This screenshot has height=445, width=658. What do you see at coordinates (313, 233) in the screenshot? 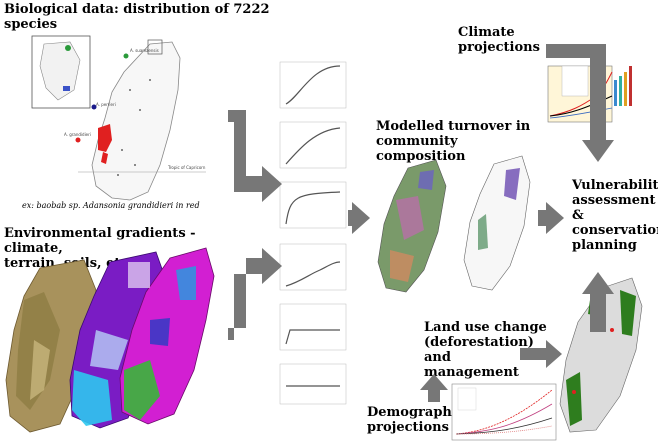
I see `response-curves` at bounding box center [313, 233].